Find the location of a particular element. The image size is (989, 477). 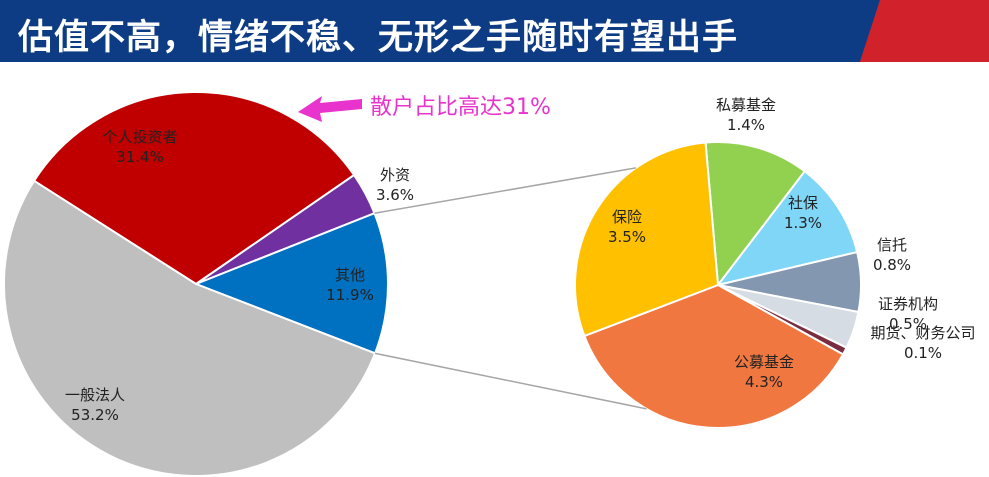

secondary-pie-label-1: 社保 is located at coordinates (803, 203).